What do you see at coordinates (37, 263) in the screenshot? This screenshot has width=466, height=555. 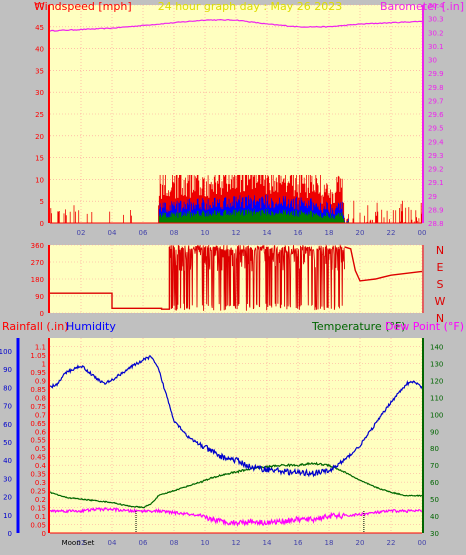 I see `direction-degree-label: 270` at bounding box center [37, 263].